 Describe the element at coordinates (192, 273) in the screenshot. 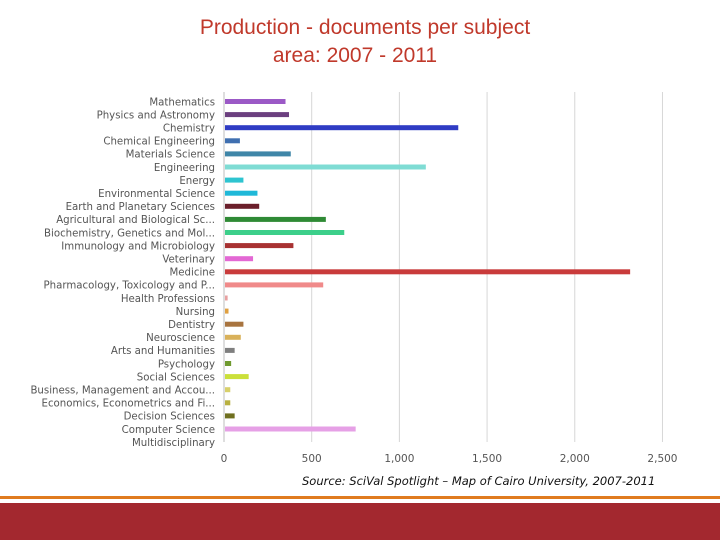

I see `category-label: Medicine` at that location.